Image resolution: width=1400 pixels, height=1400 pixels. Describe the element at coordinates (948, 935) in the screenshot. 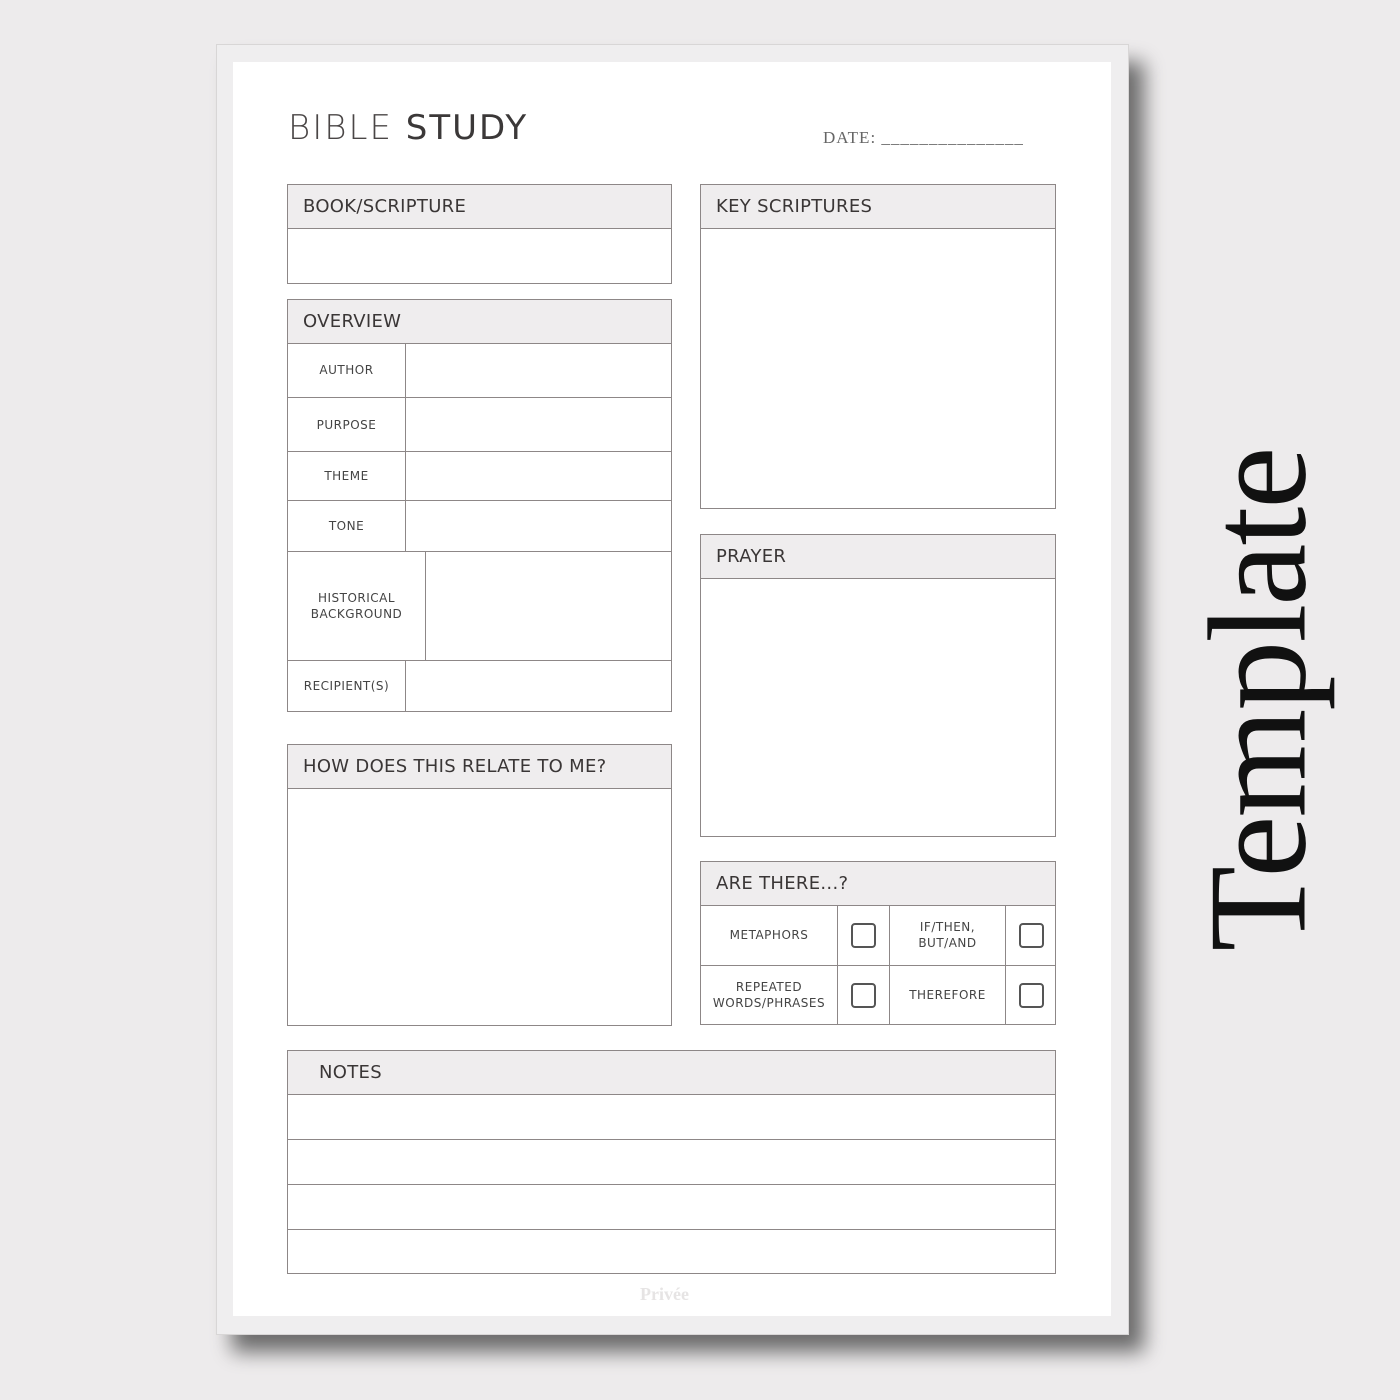

I see `if-then-label: IF/THEN, BUT/AND` at that location.